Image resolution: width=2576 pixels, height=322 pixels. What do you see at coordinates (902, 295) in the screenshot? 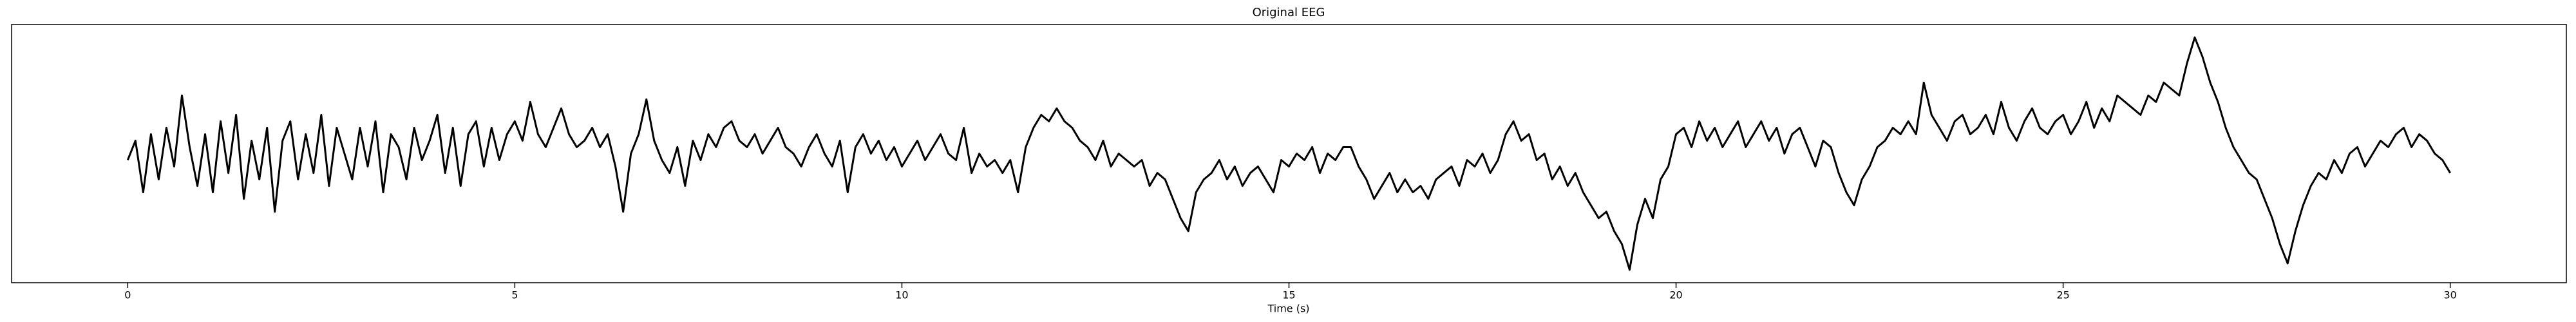
I see `x-tick-label: 10` at bounding box center [902, 295].